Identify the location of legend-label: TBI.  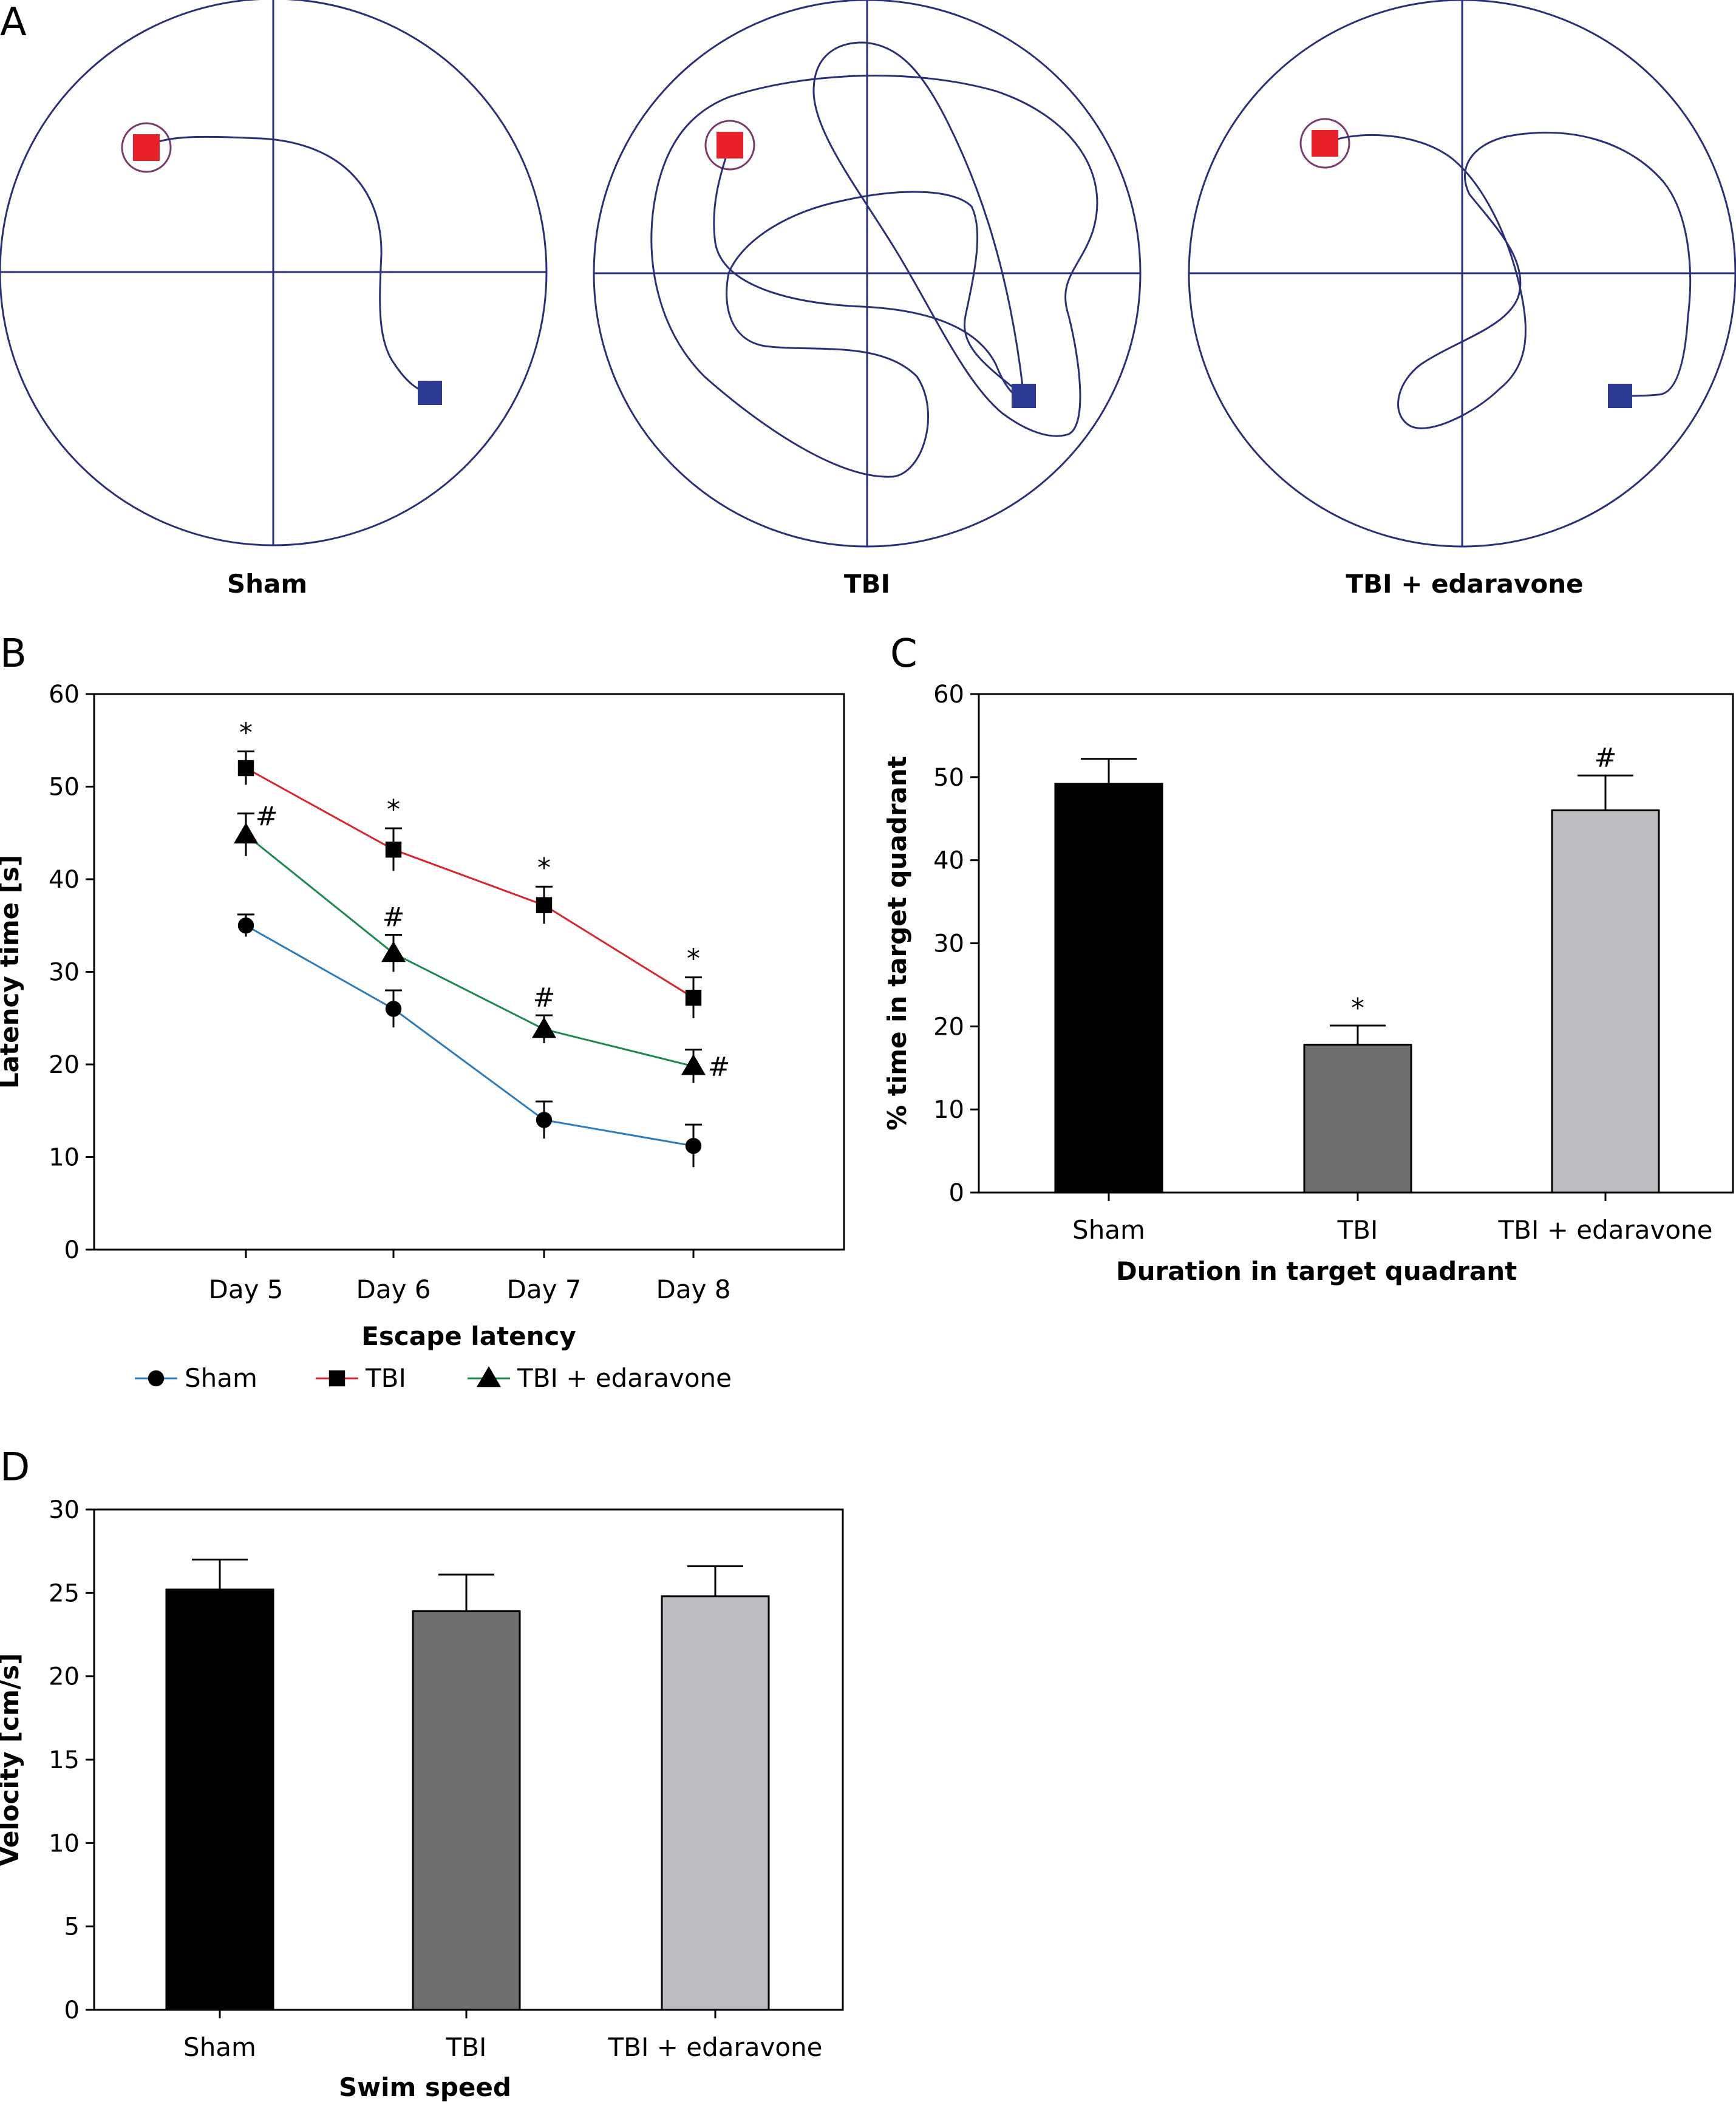
(385, 1378).